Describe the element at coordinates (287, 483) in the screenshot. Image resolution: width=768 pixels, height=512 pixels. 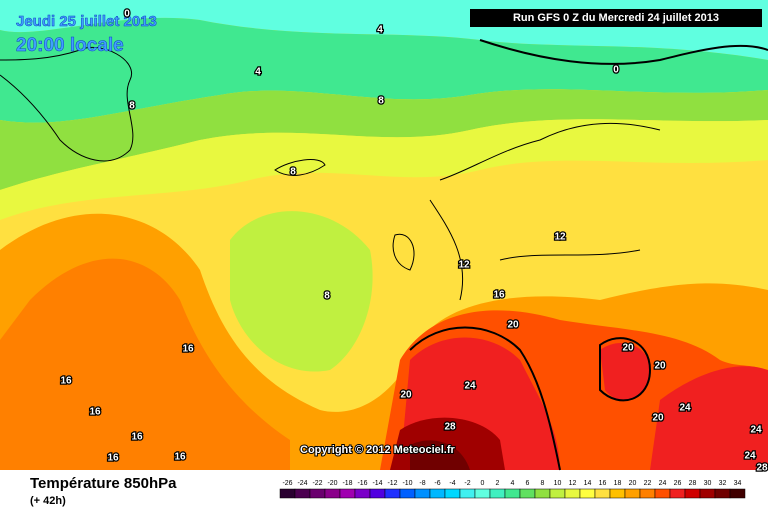
I see `legend-label: -26` at that location.